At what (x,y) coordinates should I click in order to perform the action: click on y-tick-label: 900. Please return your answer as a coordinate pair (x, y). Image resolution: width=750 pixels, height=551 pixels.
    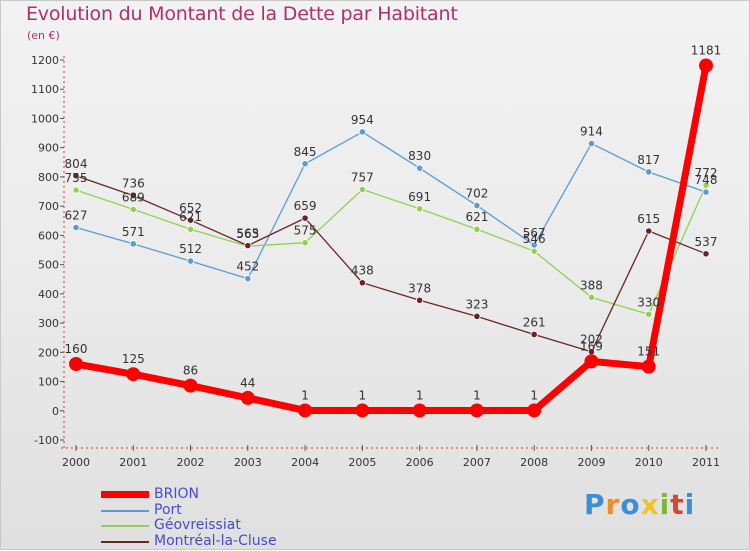
    Looking at the image, I should click on (48, 148).